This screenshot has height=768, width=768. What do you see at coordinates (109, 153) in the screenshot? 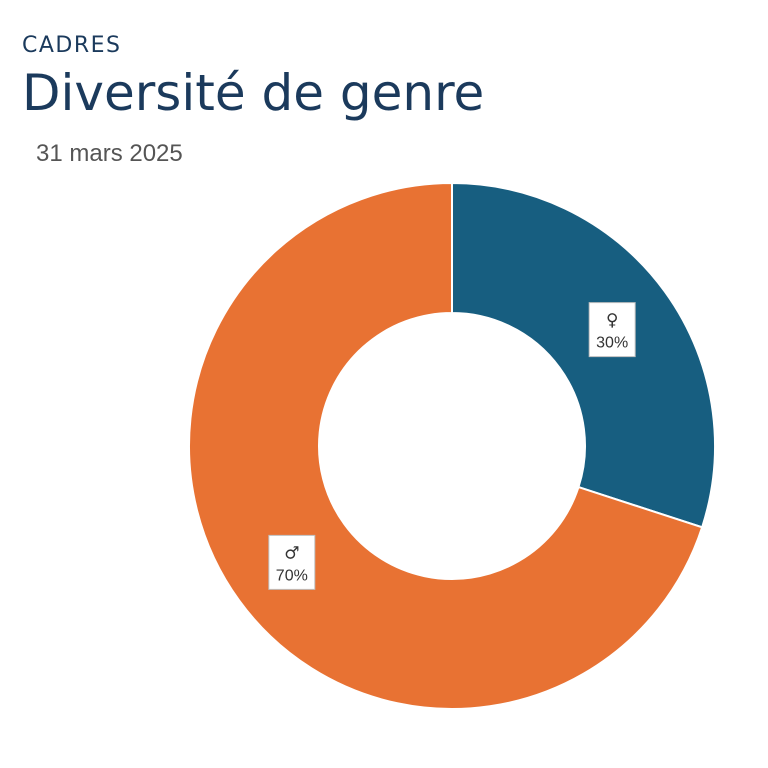
I see `chart-date: 31 mars 2025` at bounding box center [109, 153].